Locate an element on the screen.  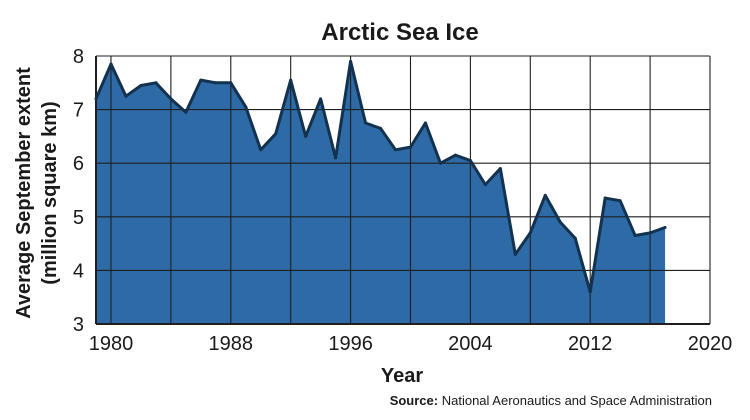
x-tick-labels: 1980 1988 1996 2004 2012 2020 is located at coordinates (411, 344).